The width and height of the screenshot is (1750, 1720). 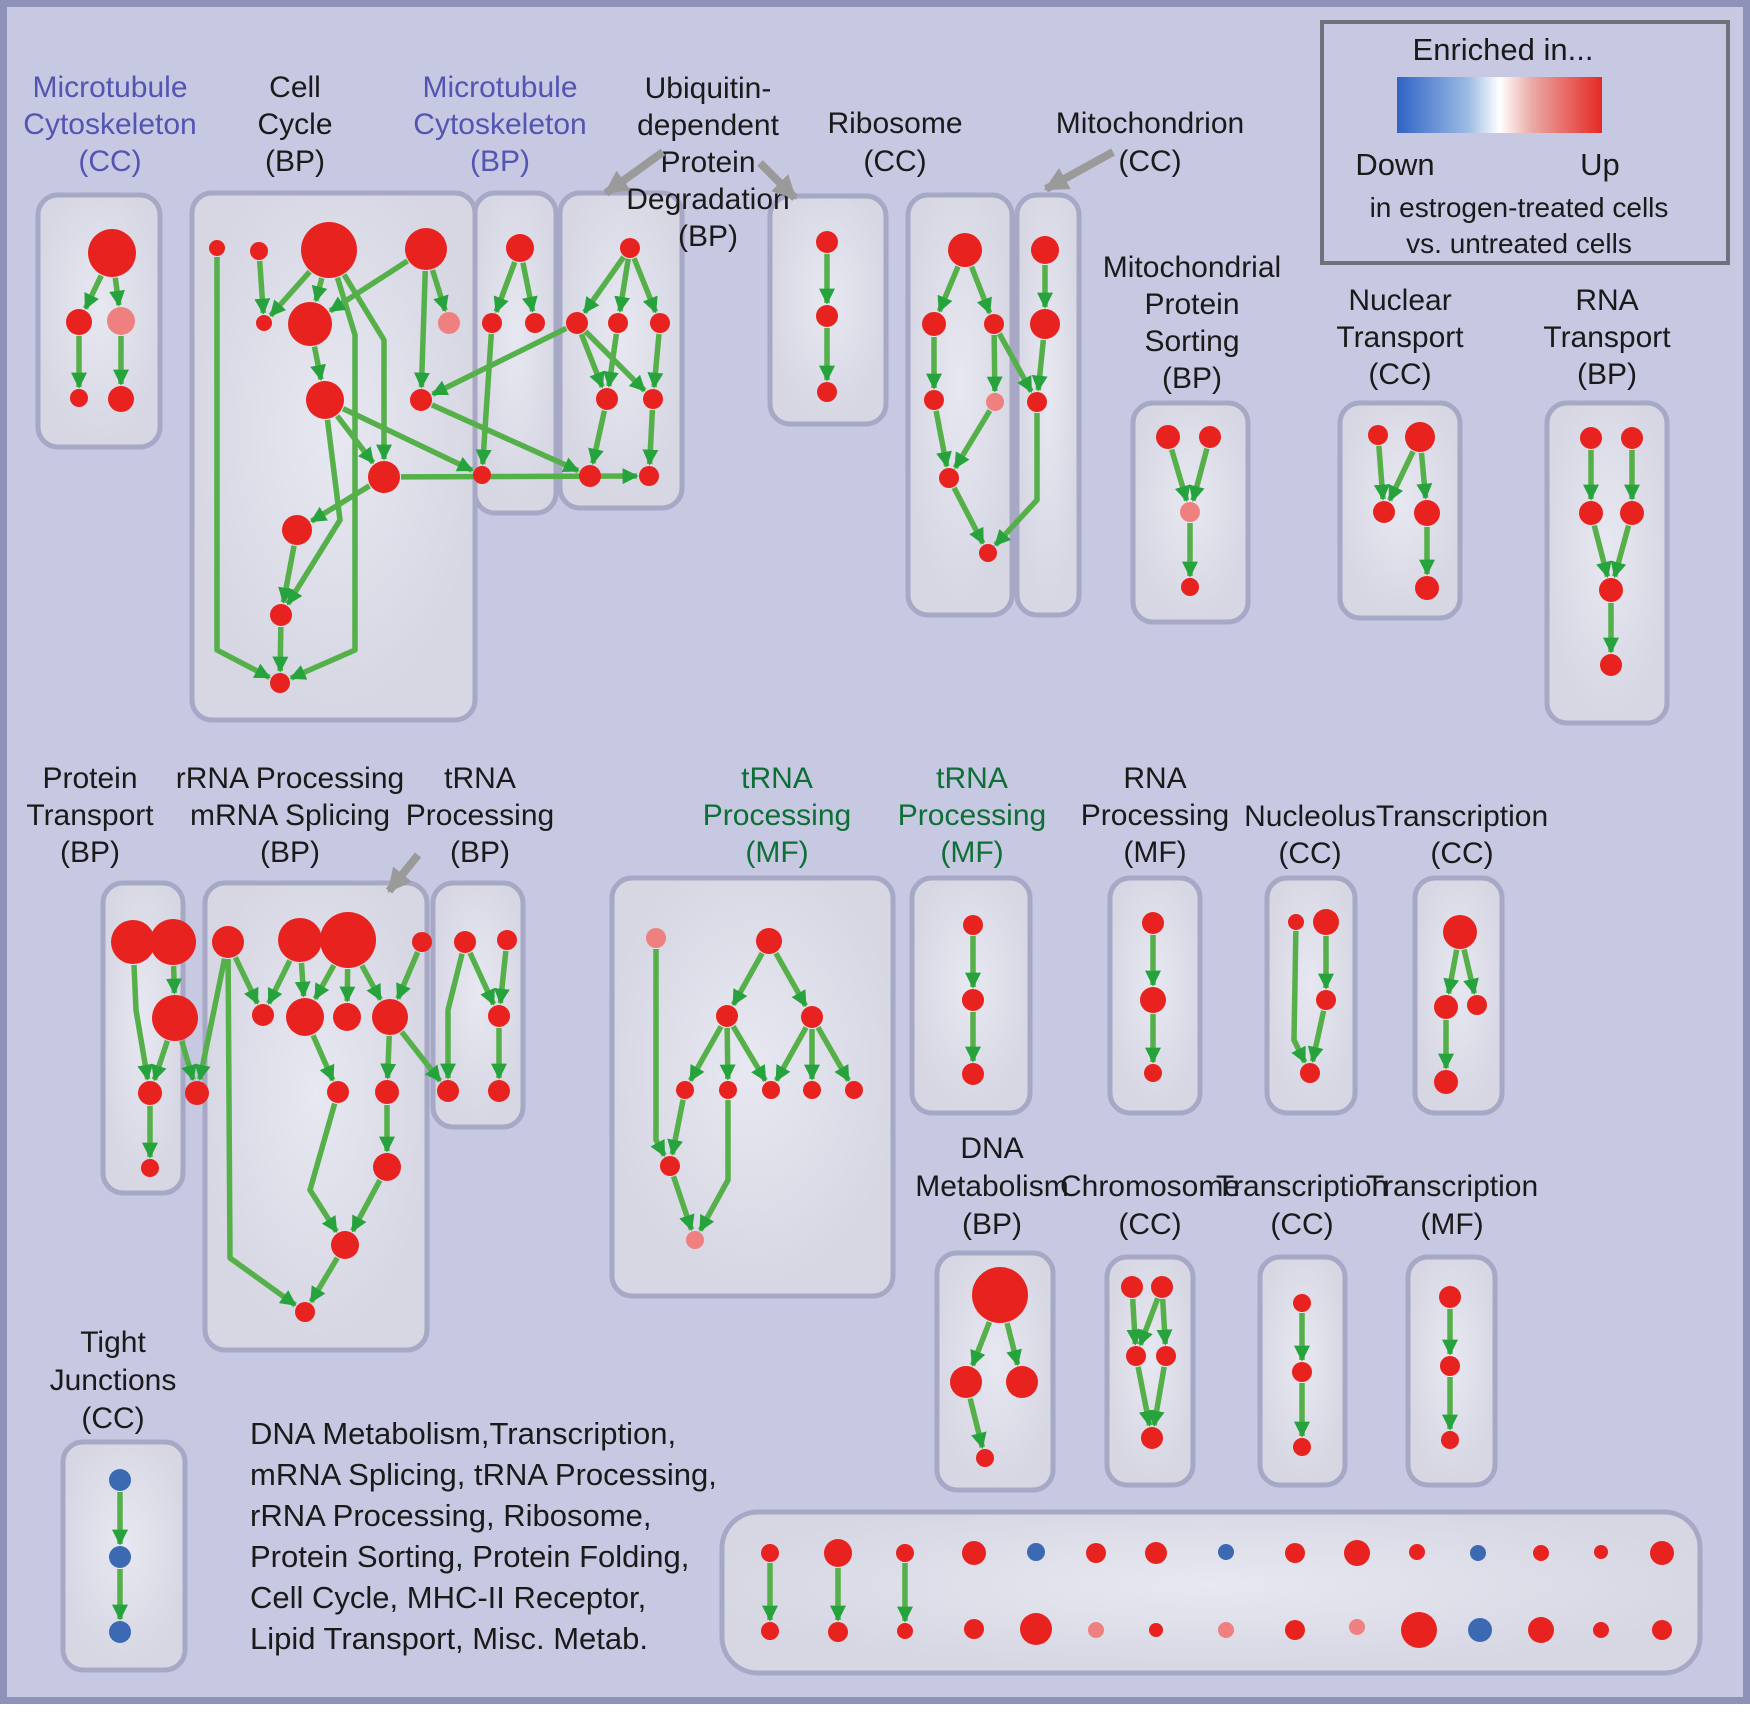 What do you see at coordinates (1149, 161) in the screenshot?
I see `group-label-mitochondrion-cc: (CC)` at bounding box center [1149, 161].